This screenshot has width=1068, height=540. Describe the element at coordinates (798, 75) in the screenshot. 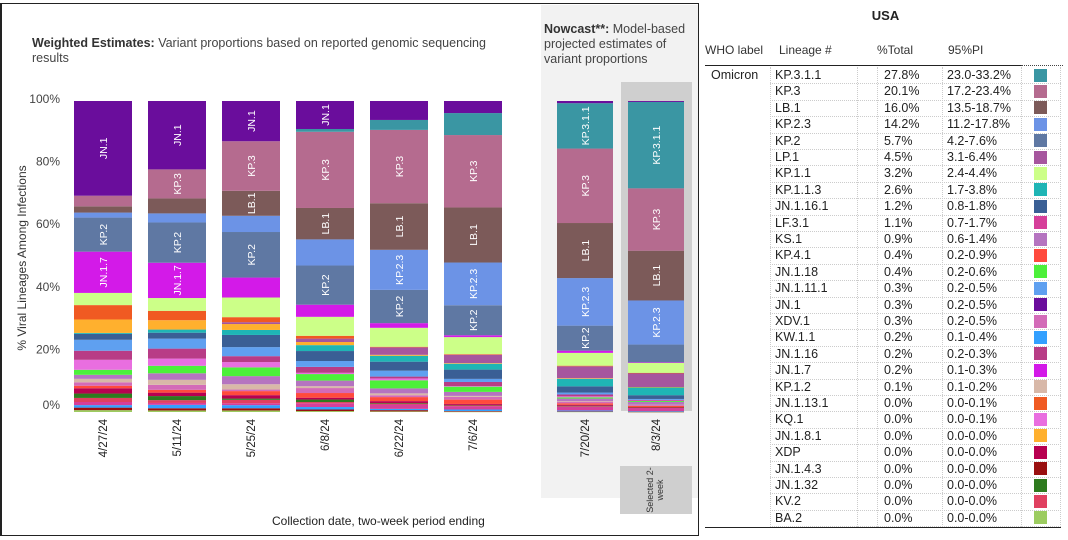

I see `lineage-name: KP.3.1.1` at that location.